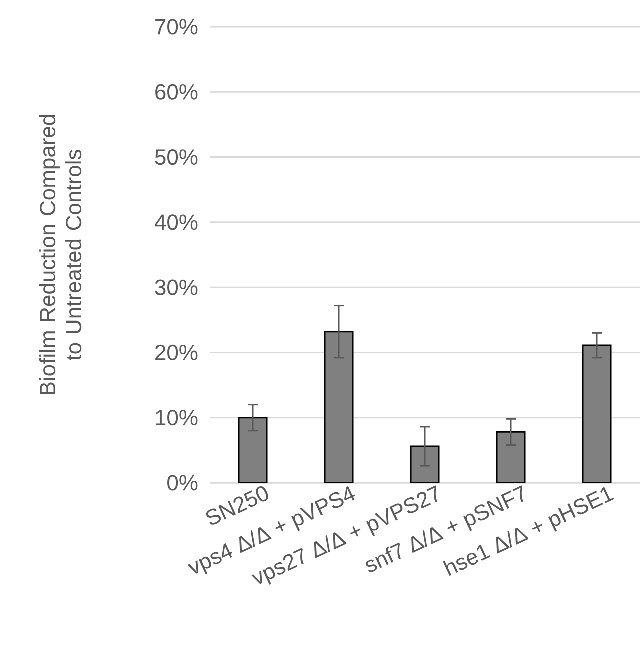 This screenshot has height=654, width=641. I want to click on y-tick-label: 60%, so click(177, 92).